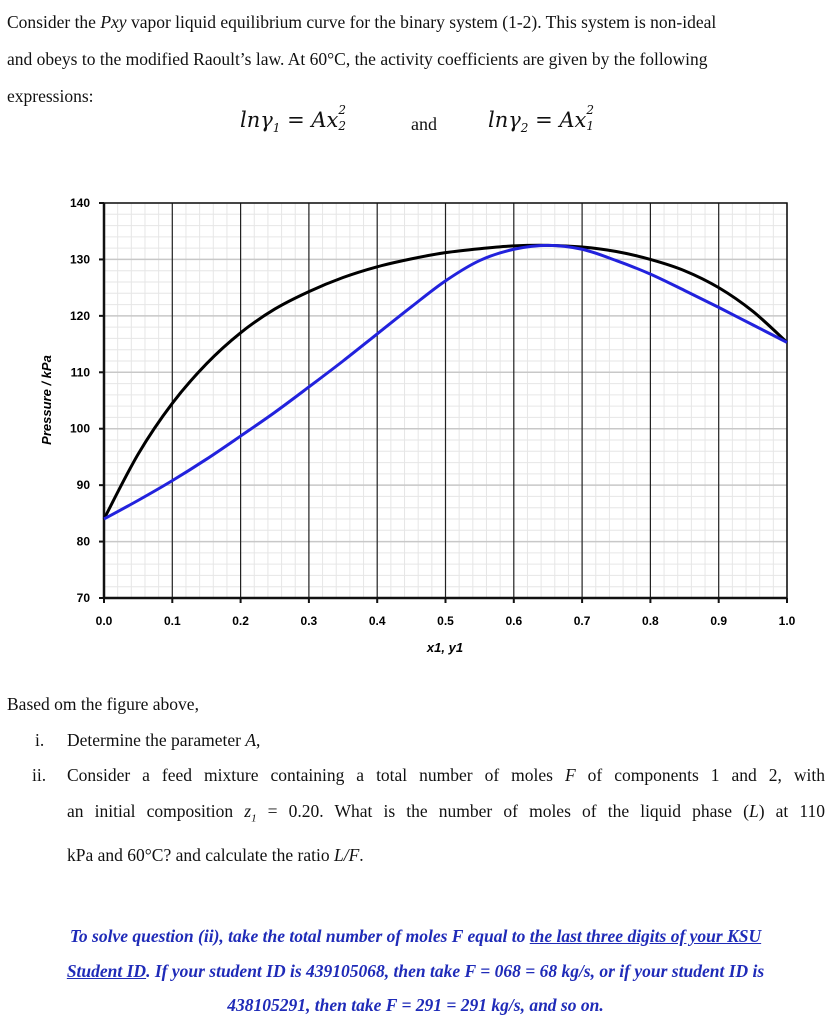 Image resolution: width=831 pixels, height=1023 pixels. What do you see at coordinates (40, 740) in the screenshot?
I see `question-i-number: i.` at bounding box center [40, 740].